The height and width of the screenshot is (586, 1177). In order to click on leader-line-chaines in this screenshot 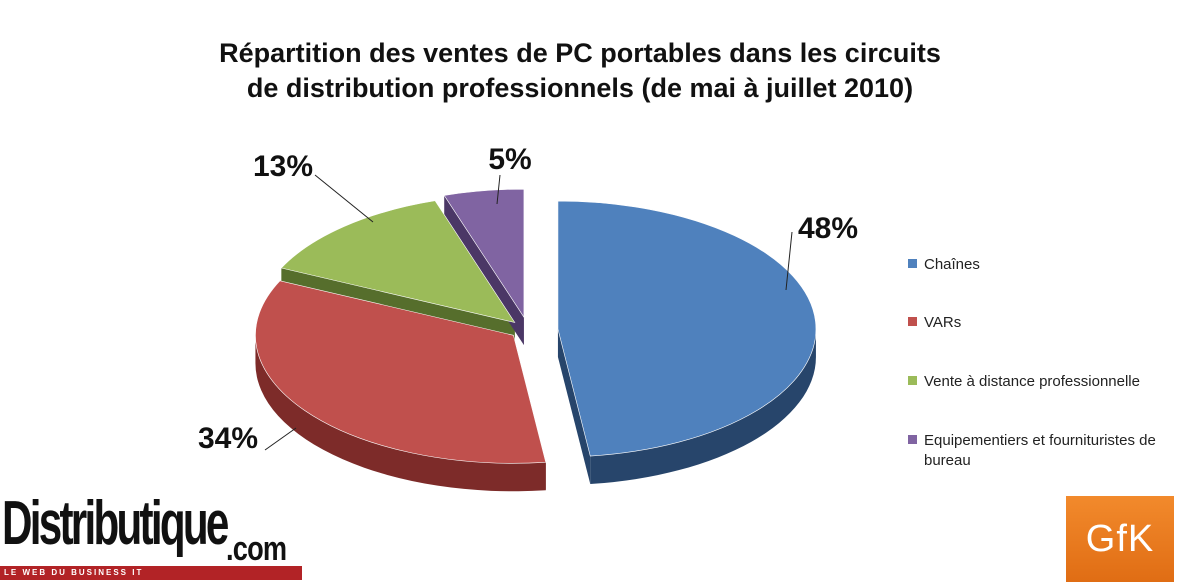, I will do `click(789, 261)`.